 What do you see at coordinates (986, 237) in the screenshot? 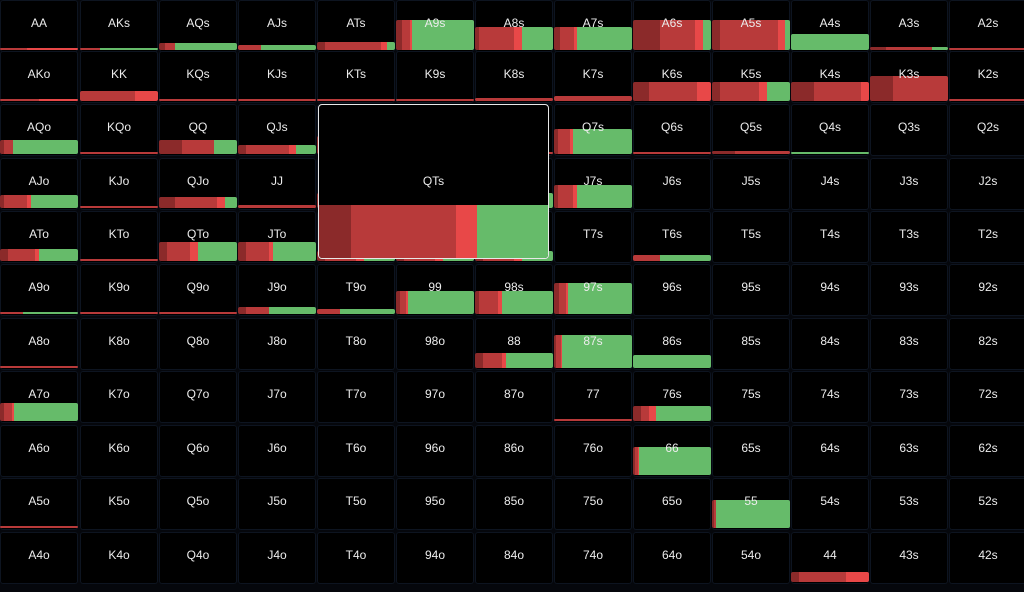
I see `hand-cell: T2s` at bounding box center [986, 237].